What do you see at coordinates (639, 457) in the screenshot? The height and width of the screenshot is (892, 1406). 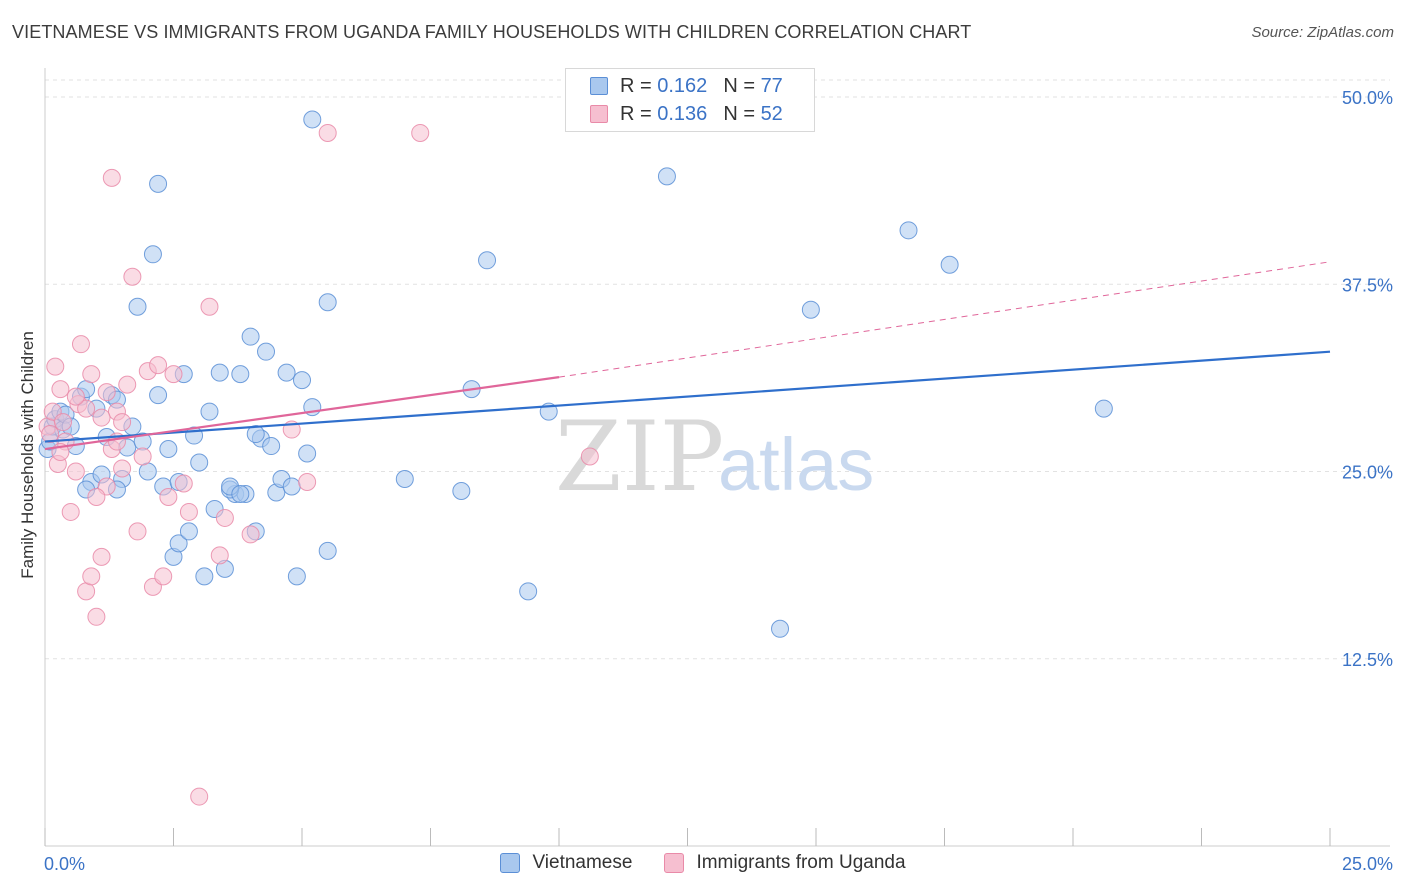 I see `watermark-zip: ZIP` at bounding box center [639, 457].